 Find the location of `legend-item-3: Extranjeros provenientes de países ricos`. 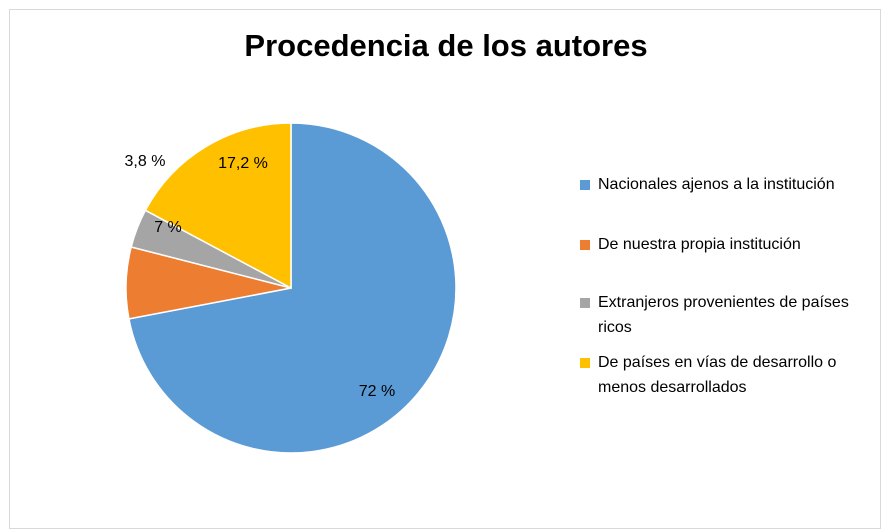

legend-item-3: Extranjeros provenientes de países ricos is located at coordinates (730, 315).